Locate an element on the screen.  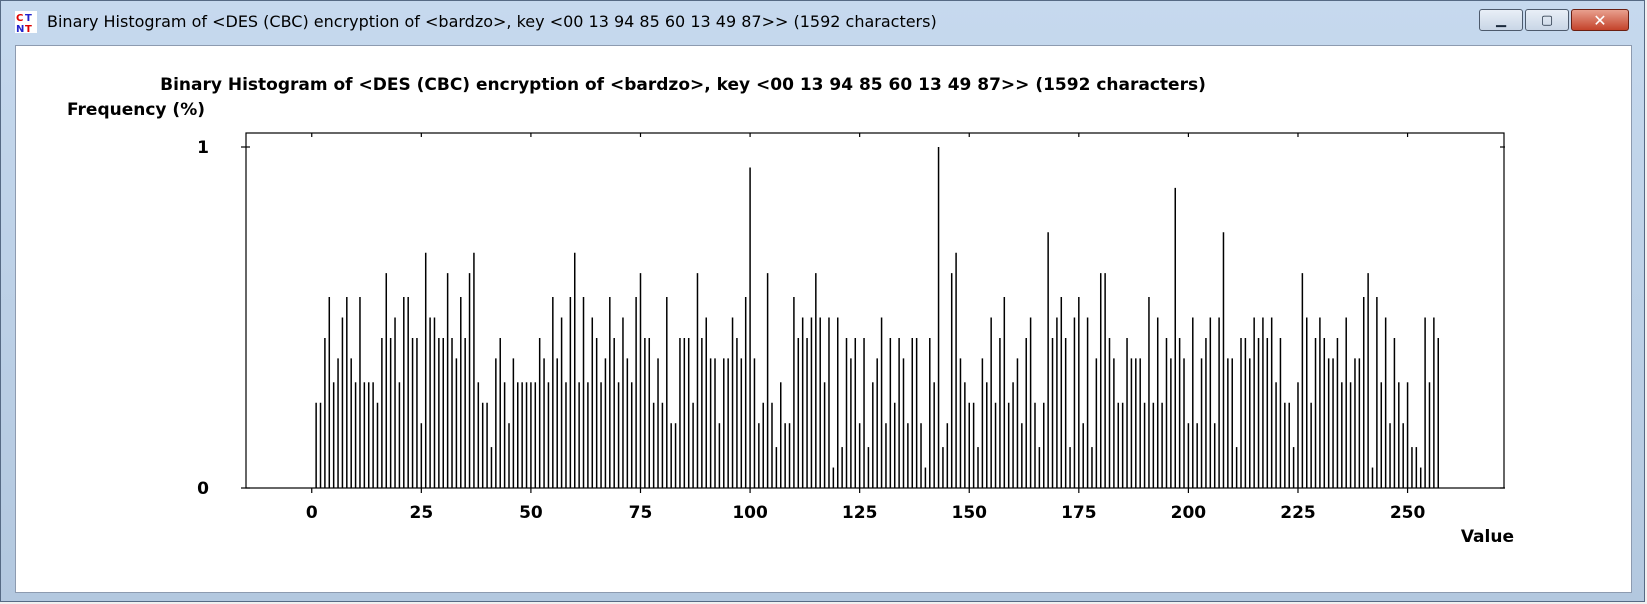
maximize-button: ▢ is located at coordinates (1547, 20).